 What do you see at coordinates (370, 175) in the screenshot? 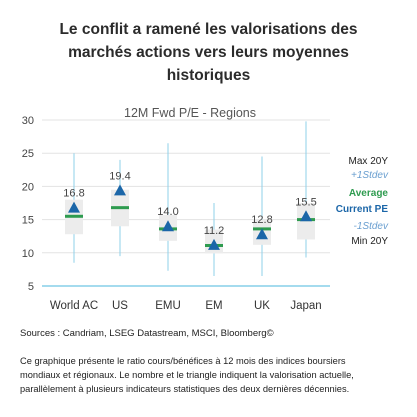
I see `legend-plus-1-stdev: +1Stdev` at bounding box center [370, 175].